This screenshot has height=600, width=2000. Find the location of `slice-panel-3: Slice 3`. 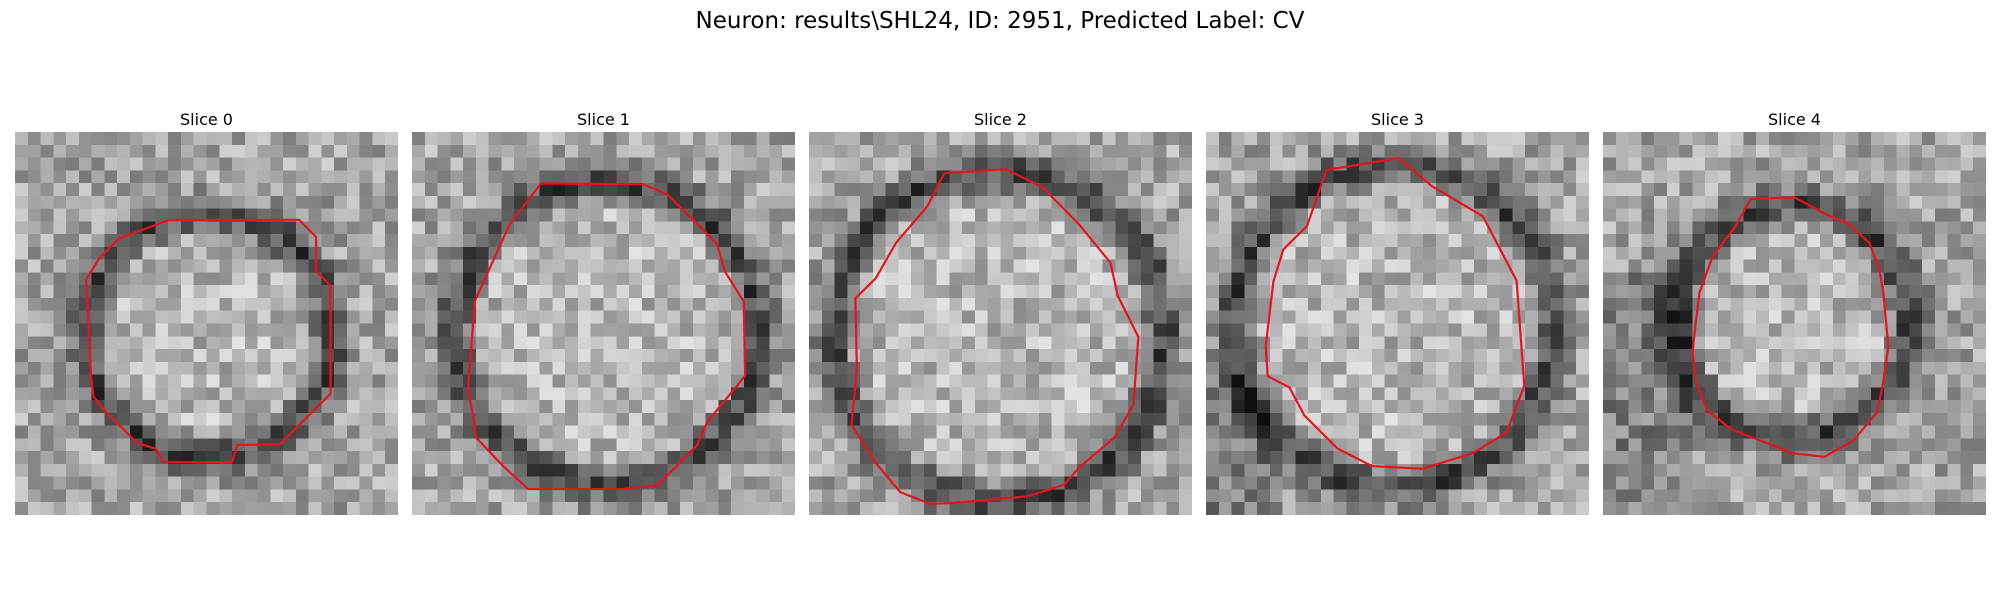

slice-panel-3: Slice 3 is located at coordinates (1397, 311).